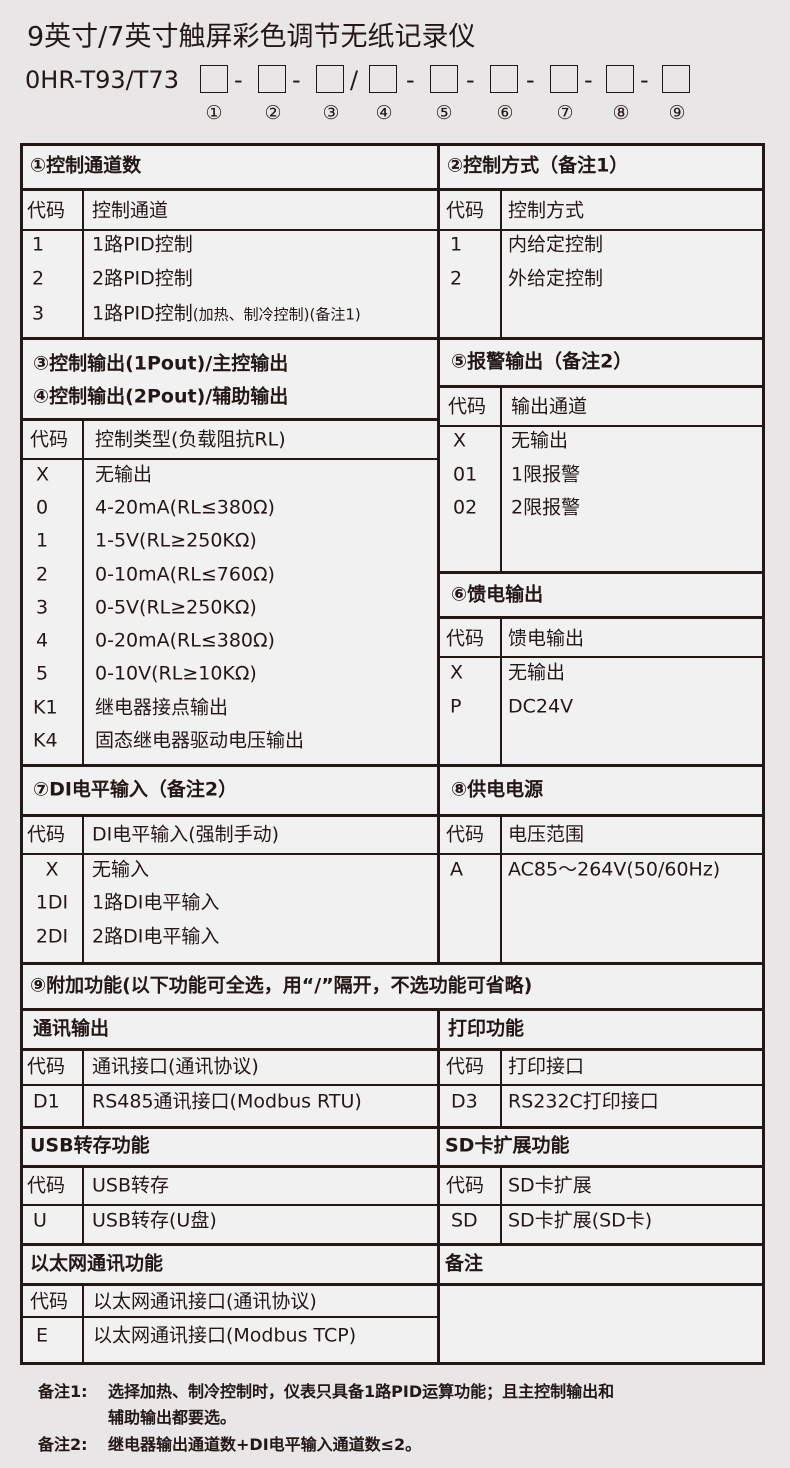 The width and height of the screenshot is (790, 1468). What do you see at coordinates (546, 834) in the screenshot?
I see `column-header: 电压范围` at bounding box center [546, 834].